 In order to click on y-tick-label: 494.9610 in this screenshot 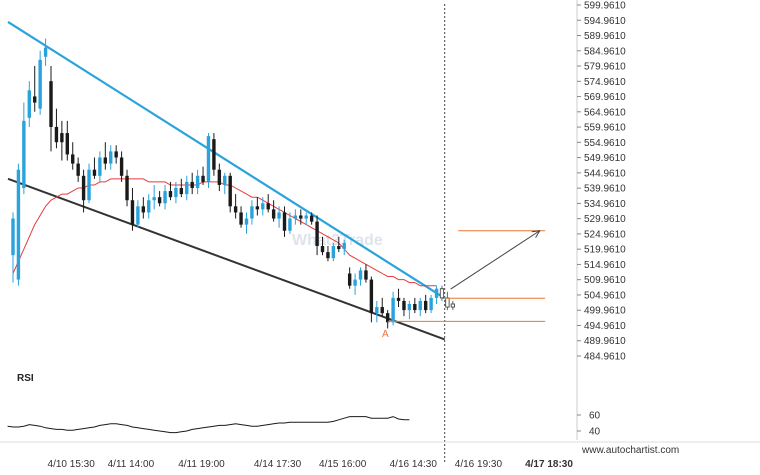, I will do `click(605, 326)`.